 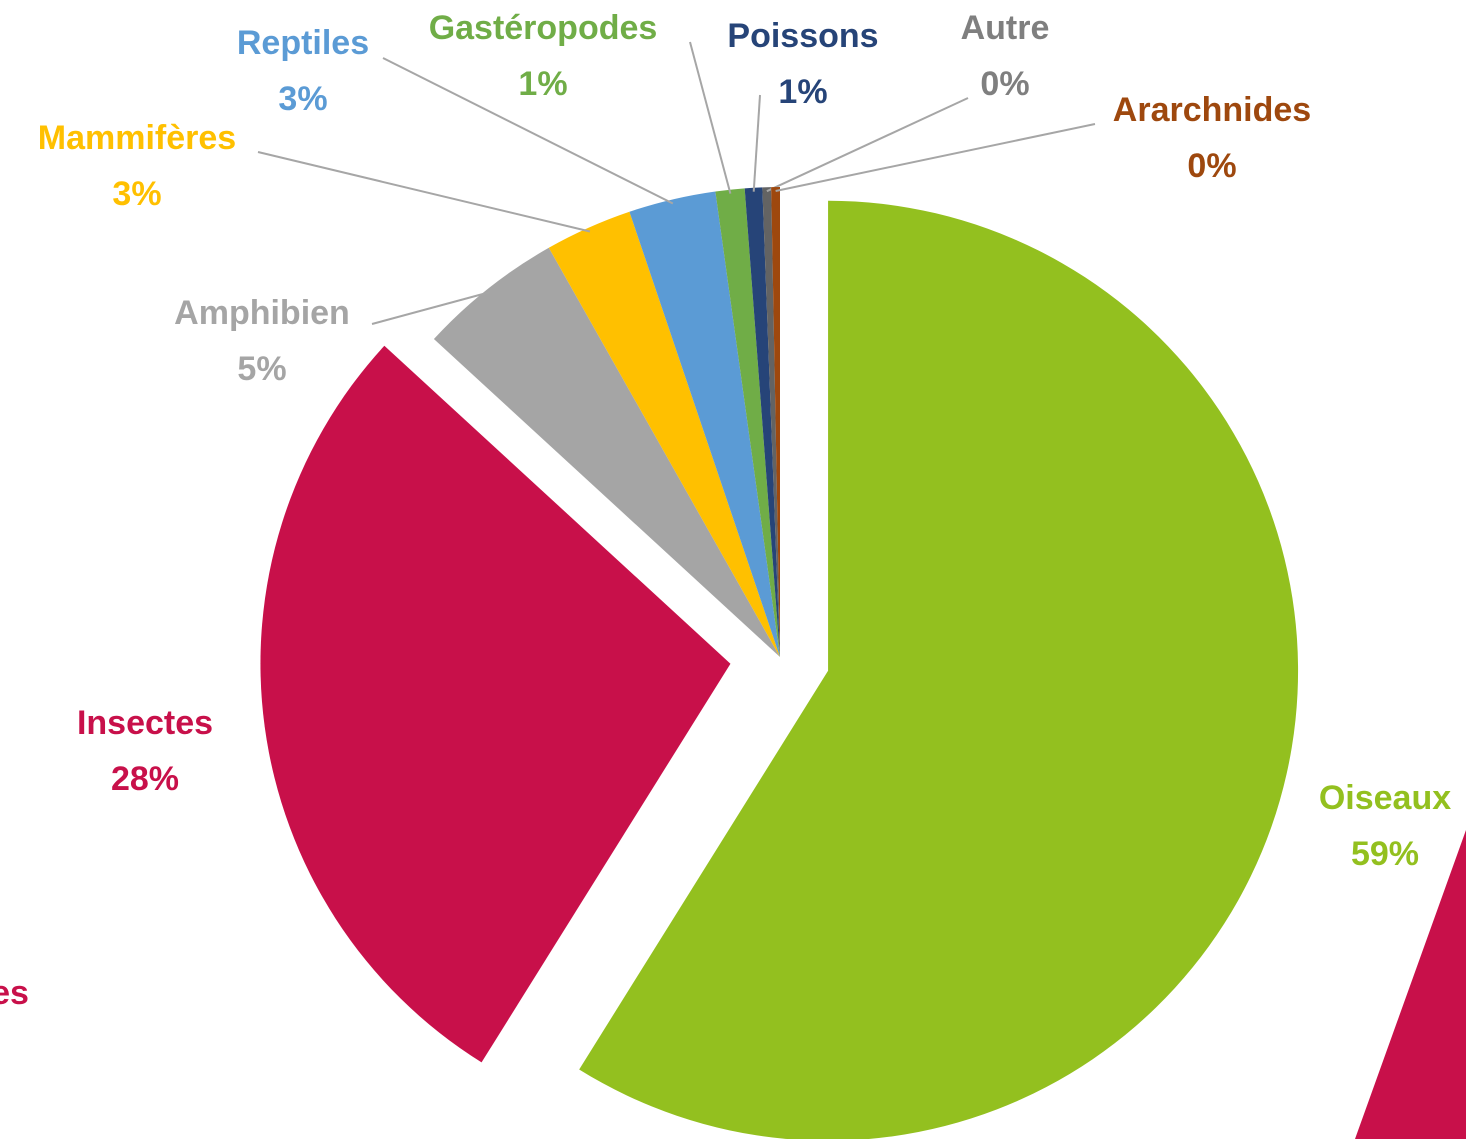 What do you see at coordinates (1385, 798) in the screenshot?
I see `slice-label: Oiseaux` at bounding box center [1385, 798].